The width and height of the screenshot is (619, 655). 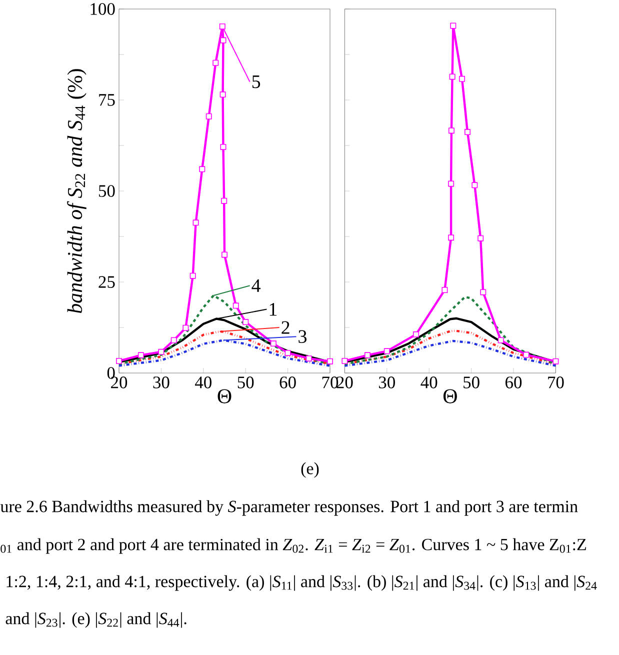 What do you see at coordinates (106, 282) in the screenshot?
I see `y-tick-label: 25` at bounding box center [106, 282].